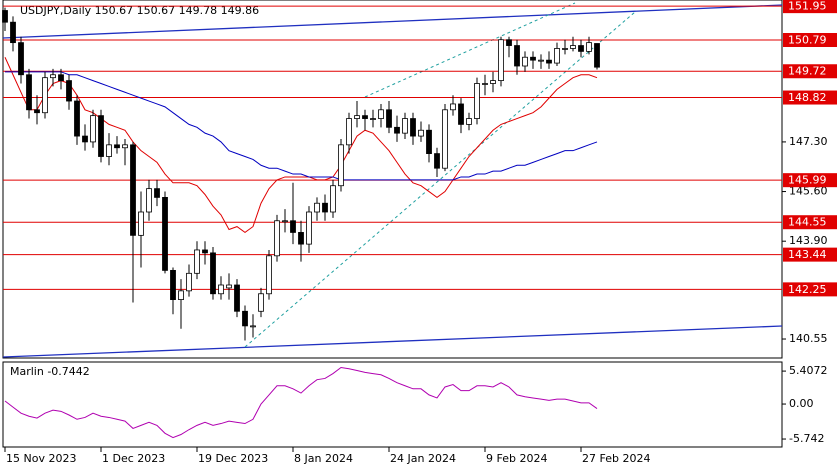 This screenshot has width=838, height=470. What do you see at coordinates (301, 402) in the screenshot?
I see `indicator-line` at bounding box center [301, 402].